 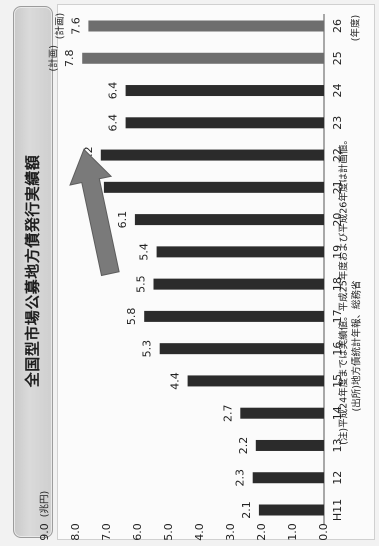 I want to click on data-label: 5.8, so click(x=131, y=317).